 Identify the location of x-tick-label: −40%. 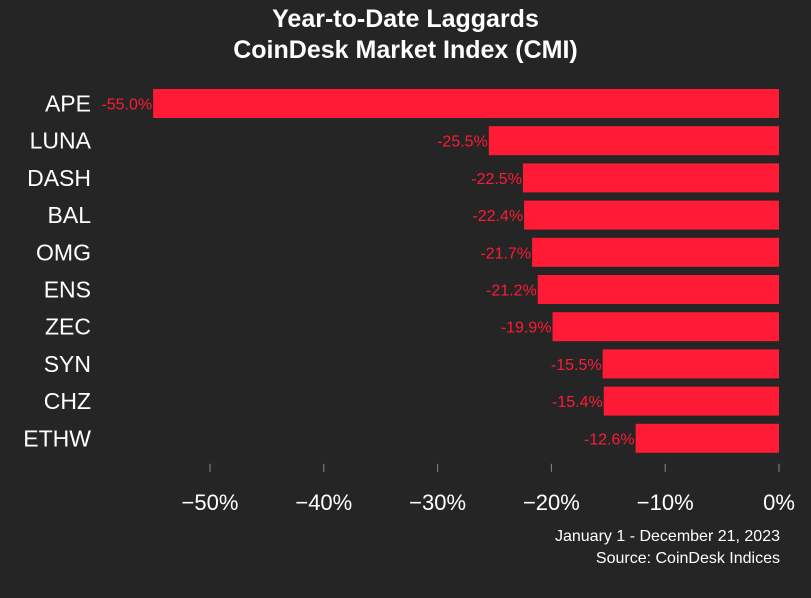
(323, 502).